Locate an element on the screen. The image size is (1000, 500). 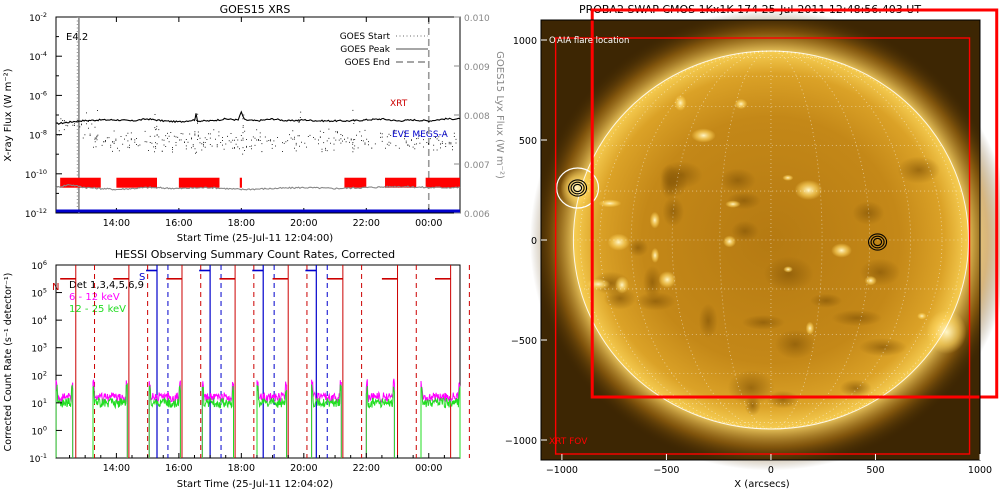
swap-ytick-label: 0 is located at coordinates (534, 241).